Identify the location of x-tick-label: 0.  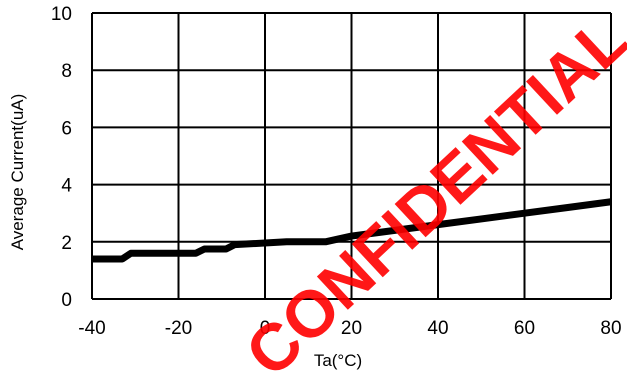
(265, 328).